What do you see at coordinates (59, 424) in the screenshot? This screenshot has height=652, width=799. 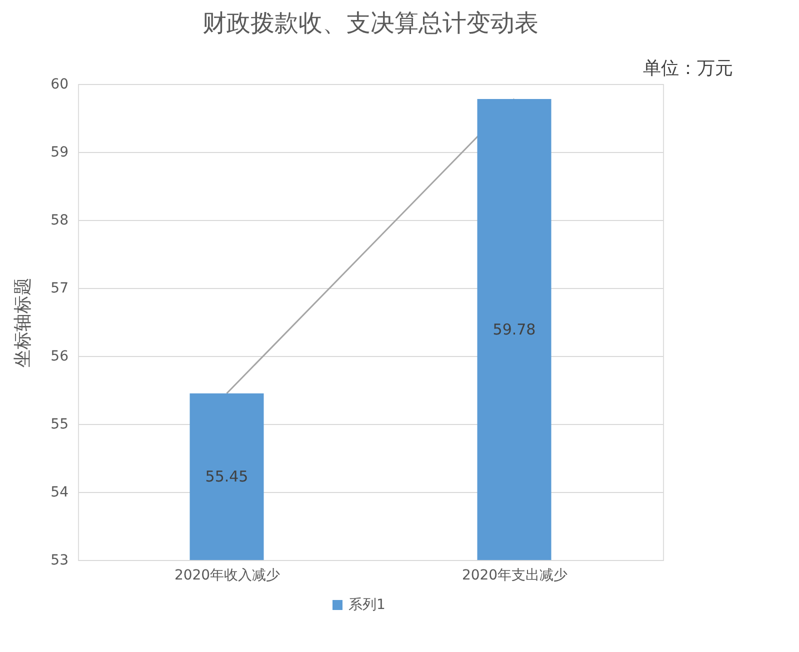 I see `y-tick-label: 55` at bounding box center [59, 424].